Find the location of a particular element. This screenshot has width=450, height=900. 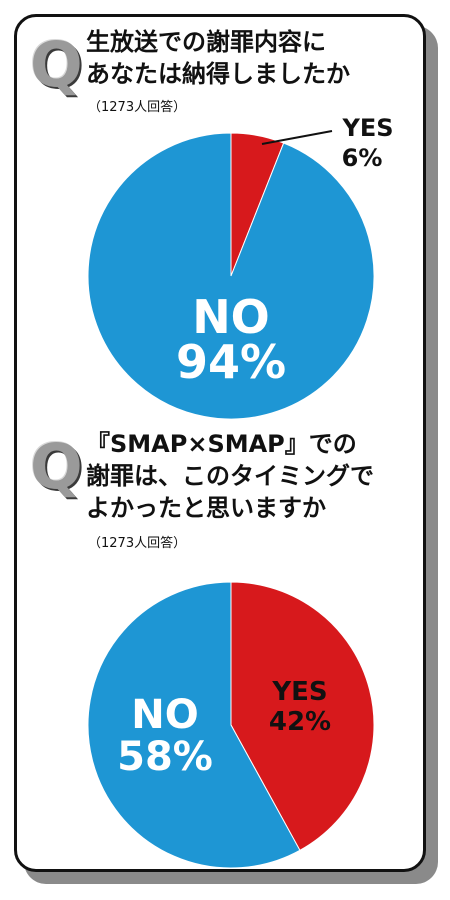

question-1-title-line: あなたは納得しましたか is located at coordinates (218, 74).